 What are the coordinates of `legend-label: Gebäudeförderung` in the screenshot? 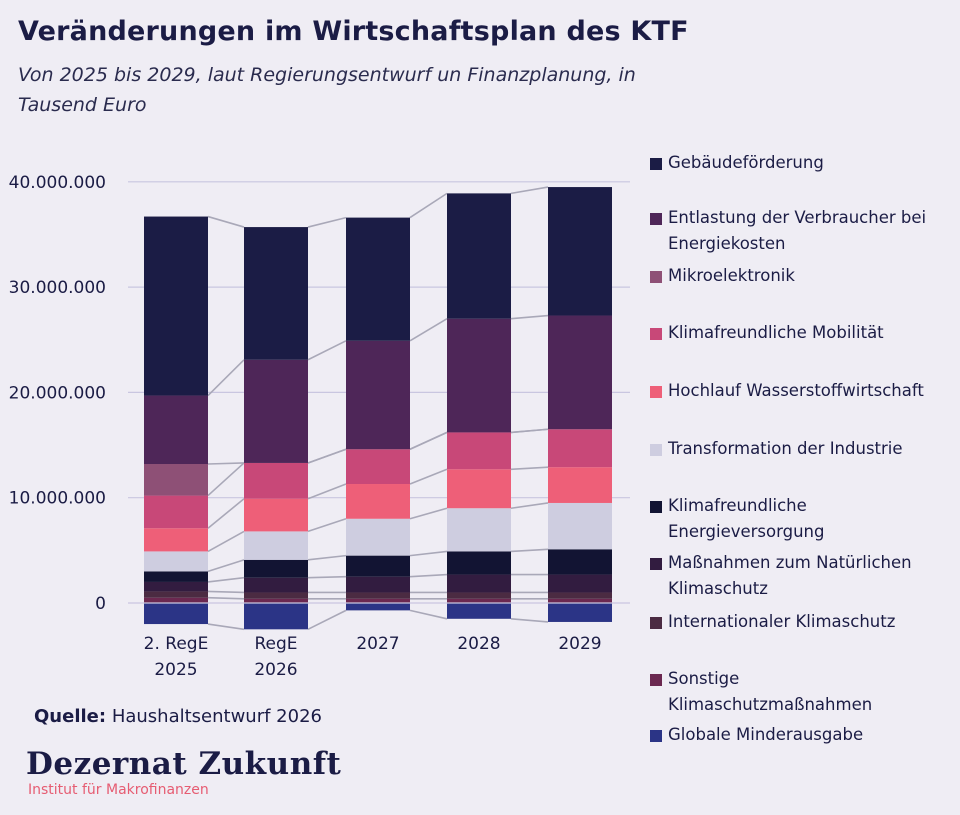 It's located at (746, 162).